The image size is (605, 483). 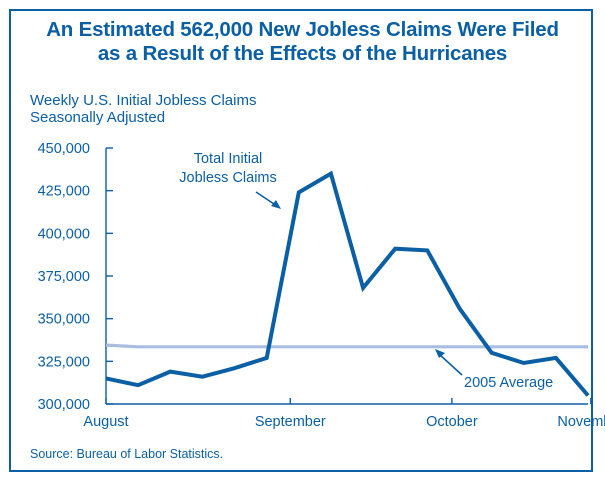 I want to click on annotation-average-arrowhead, so click(x=440, y=353).